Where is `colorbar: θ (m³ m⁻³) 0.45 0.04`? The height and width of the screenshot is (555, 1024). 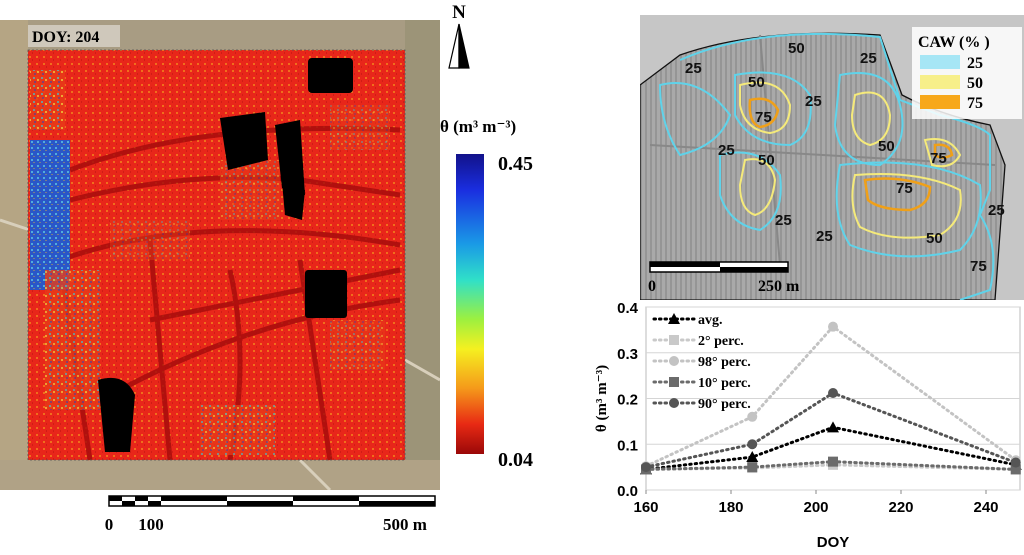 colorbar: θ (m³ m⁻³) 0.45 0.04 is located at coordinates (486, 294).